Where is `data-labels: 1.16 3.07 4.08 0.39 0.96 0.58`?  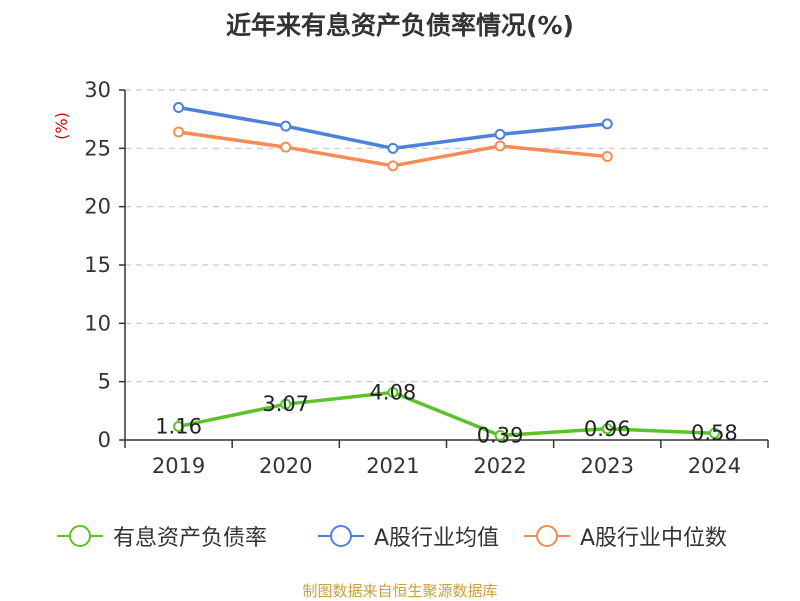 data-labels: 1.16 3.07 4.08 0.39 0.96 0.58 is located at coordinates (446, 413).